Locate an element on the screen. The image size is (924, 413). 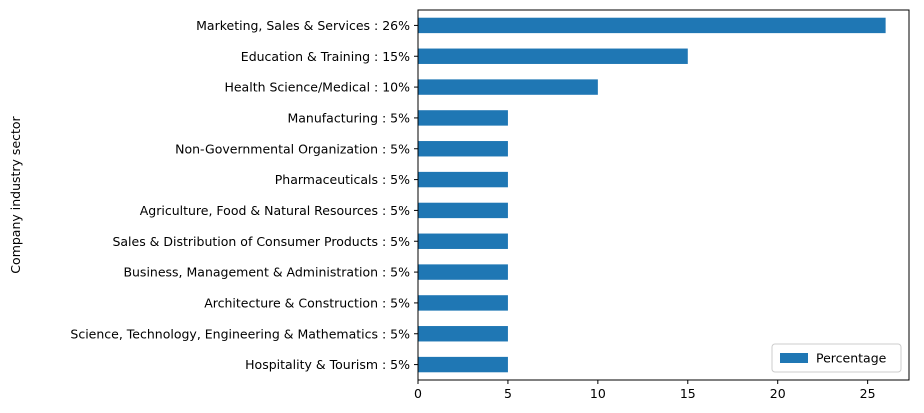
y-tick-label: Marketing, Sales & Services : 26% is located at coordinates (303, 25).